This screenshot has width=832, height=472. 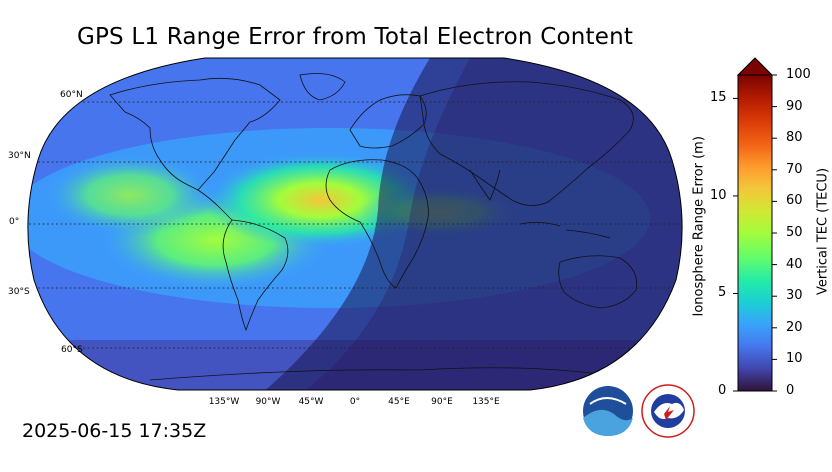 What do you see at coordinates (794, 106) in the screenshot?
I see `colorbar-right-tick-label: 90` at bounding box center [794, 106].